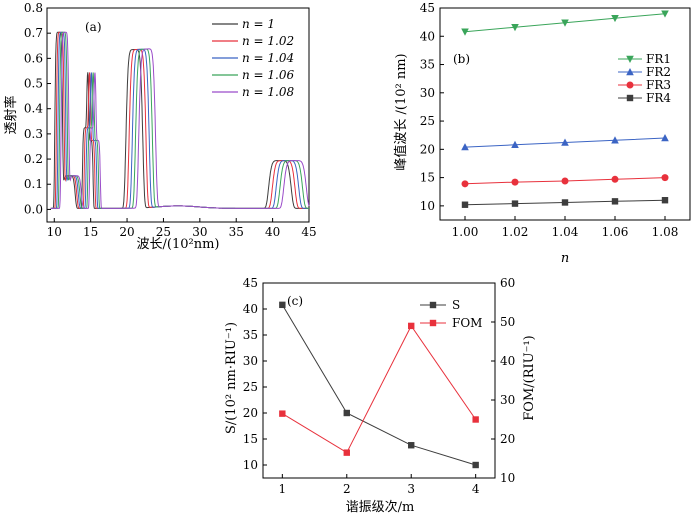 This screenshot has height=521, width=700. I want to click on x-tick-label: 1.00, so click(465, 232).